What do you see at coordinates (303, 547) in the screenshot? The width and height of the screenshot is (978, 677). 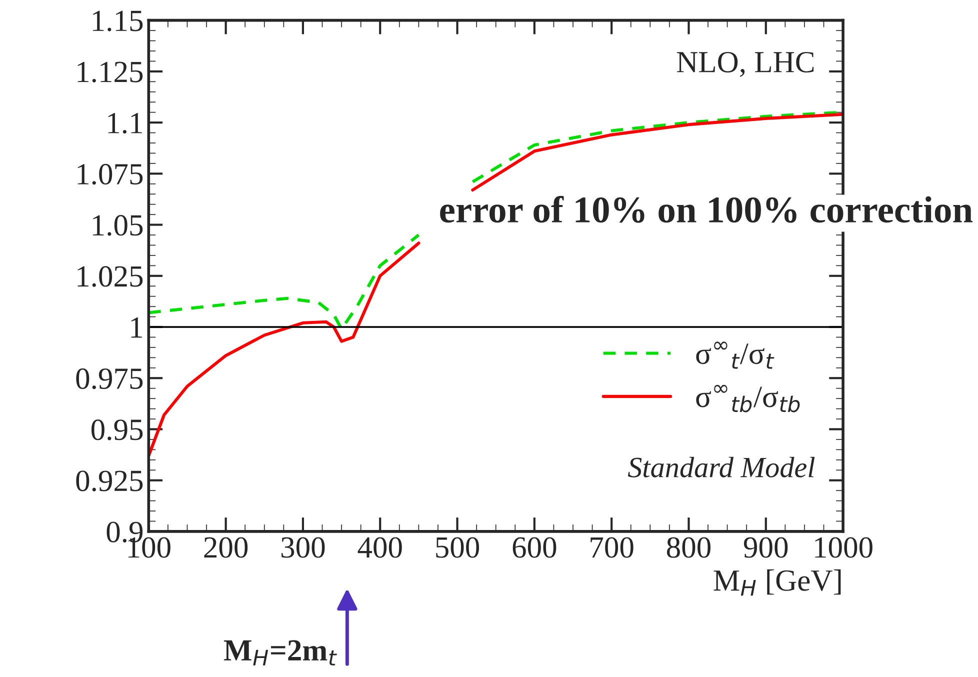 I see `x-tick-label: 300` at bounding box center [303, 547].